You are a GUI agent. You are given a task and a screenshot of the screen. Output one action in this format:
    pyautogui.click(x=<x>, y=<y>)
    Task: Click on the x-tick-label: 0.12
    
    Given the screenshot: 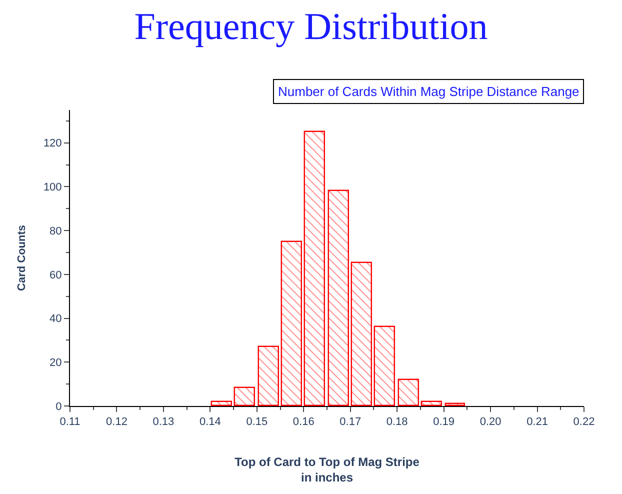 What is the action you would take?
    pyautogui.click(x=117, y=422)
    